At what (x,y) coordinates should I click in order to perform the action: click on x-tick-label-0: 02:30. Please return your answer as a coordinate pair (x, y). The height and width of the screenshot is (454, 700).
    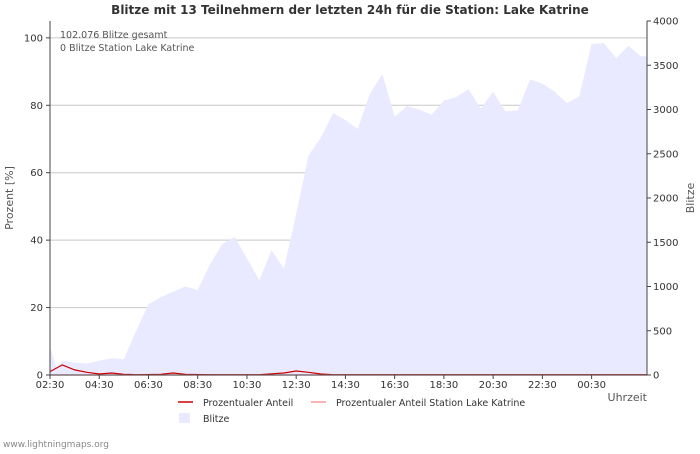
    Looking at the image, I should click on (50, 385).